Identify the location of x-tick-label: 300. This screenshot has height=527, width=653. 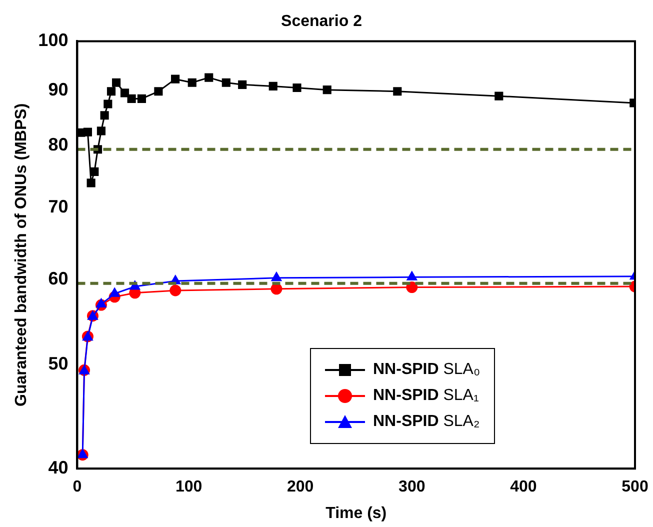
(412, 487).